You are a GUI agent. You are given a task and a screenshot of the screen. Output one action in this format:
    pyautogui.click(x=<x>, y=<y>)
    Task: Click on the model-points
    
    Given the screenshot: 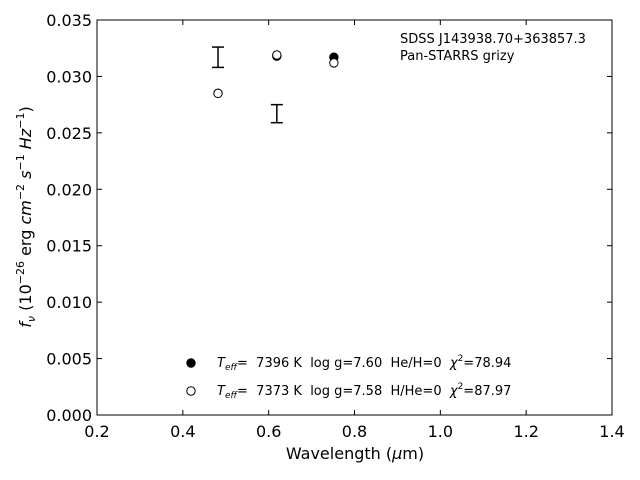 What is the action you would take?
    pyautogui.click(x=276, y=74)
    